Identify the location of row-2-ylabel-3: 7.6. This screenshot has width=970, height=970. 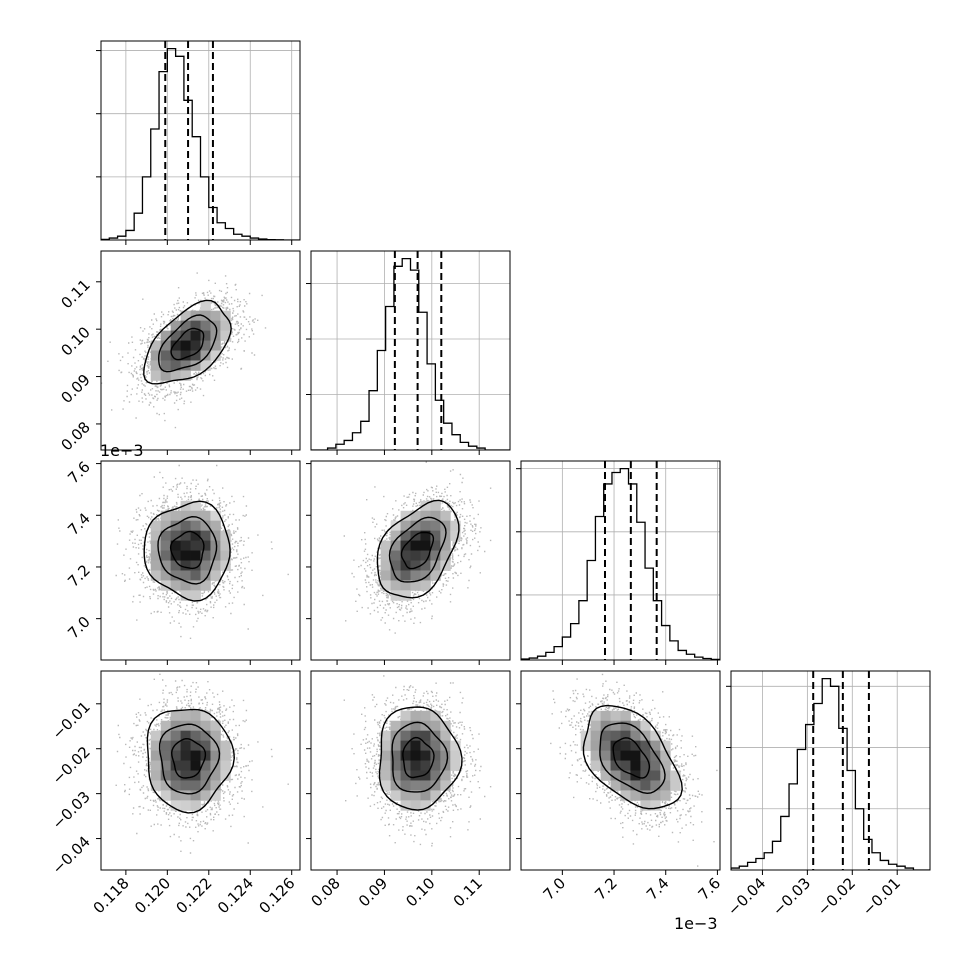
(79, 473).